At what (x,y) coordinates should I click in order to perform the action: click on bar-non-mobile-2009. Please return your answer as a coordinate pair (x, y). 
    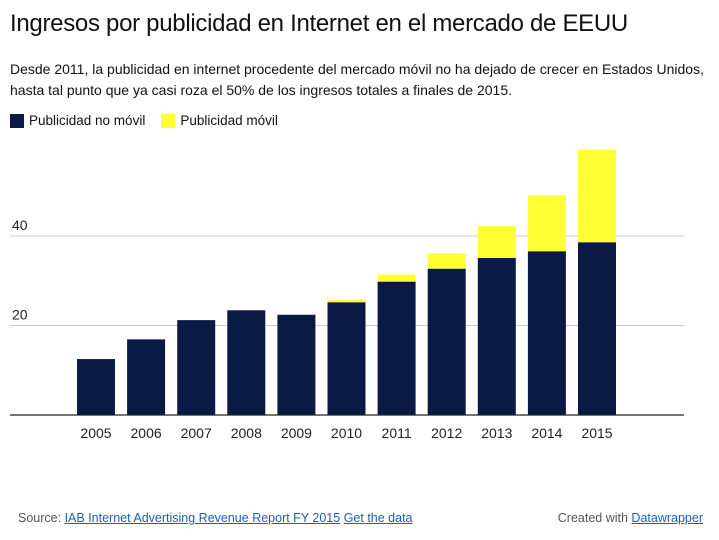
    Looking at the image, I should click on (296, 364).